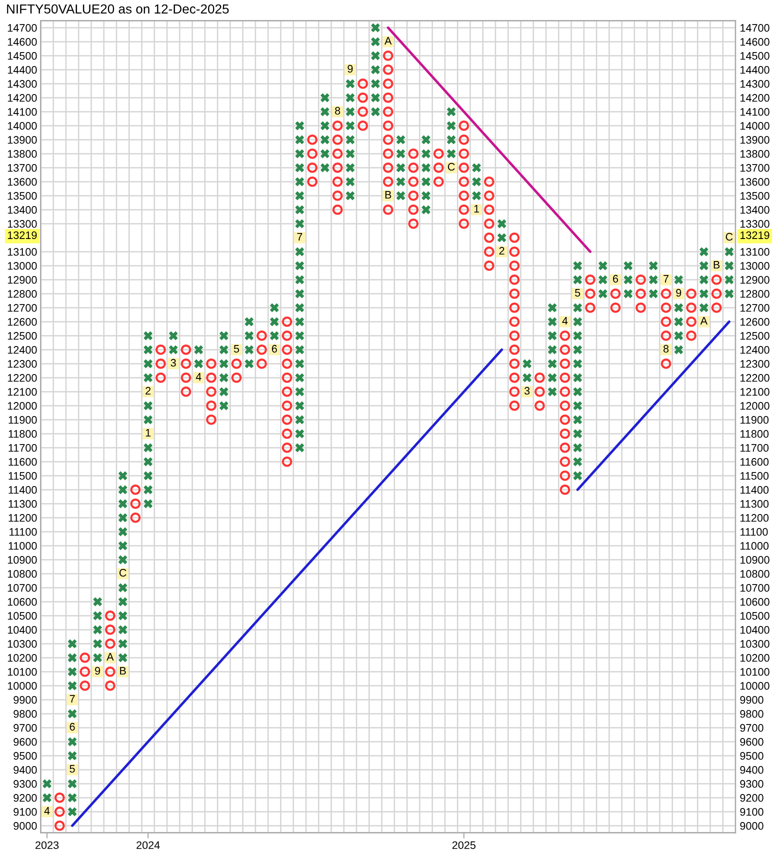  I want to click on y2-tick-label: 12300, so click(755, 364).